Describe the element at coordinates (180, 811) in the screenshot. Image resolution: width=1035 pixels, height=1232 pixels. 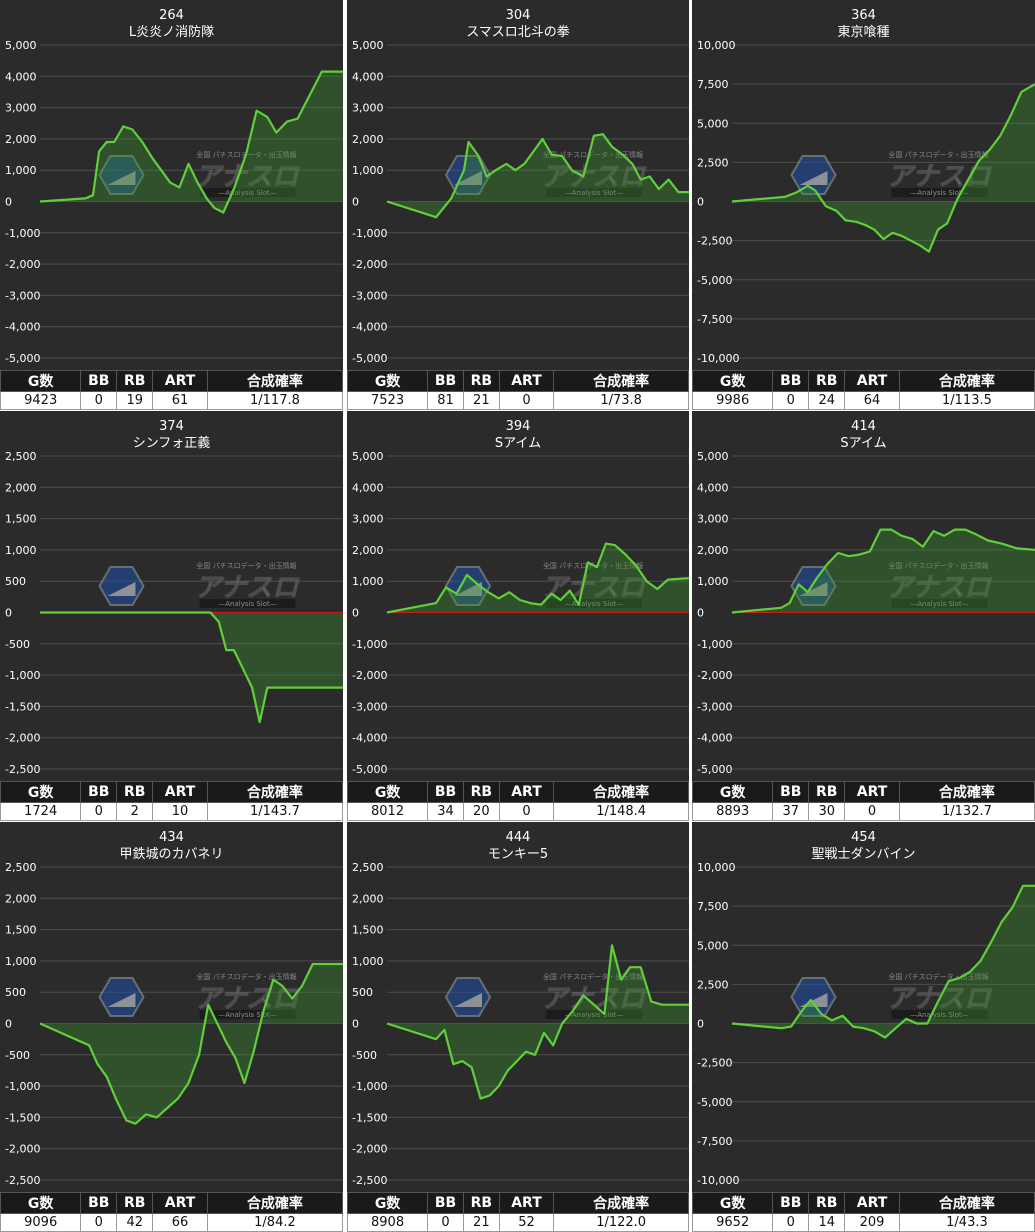
I see `stat-art: 10` at that location.